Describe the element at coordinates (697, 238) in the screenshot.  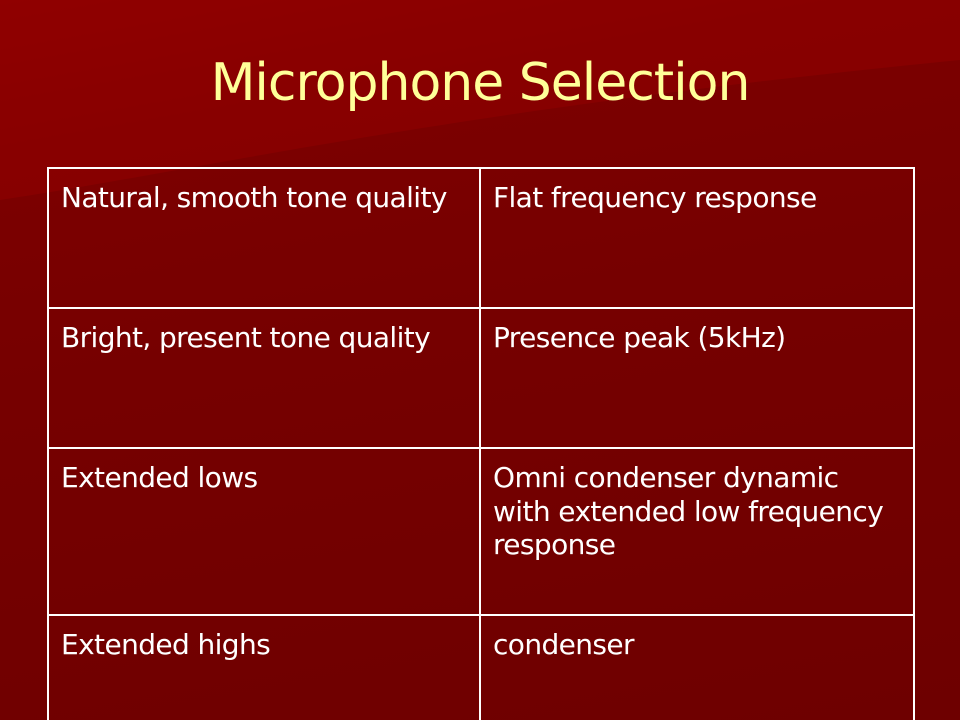
I see `table-cell-solution: Flat frequency response` at that location.